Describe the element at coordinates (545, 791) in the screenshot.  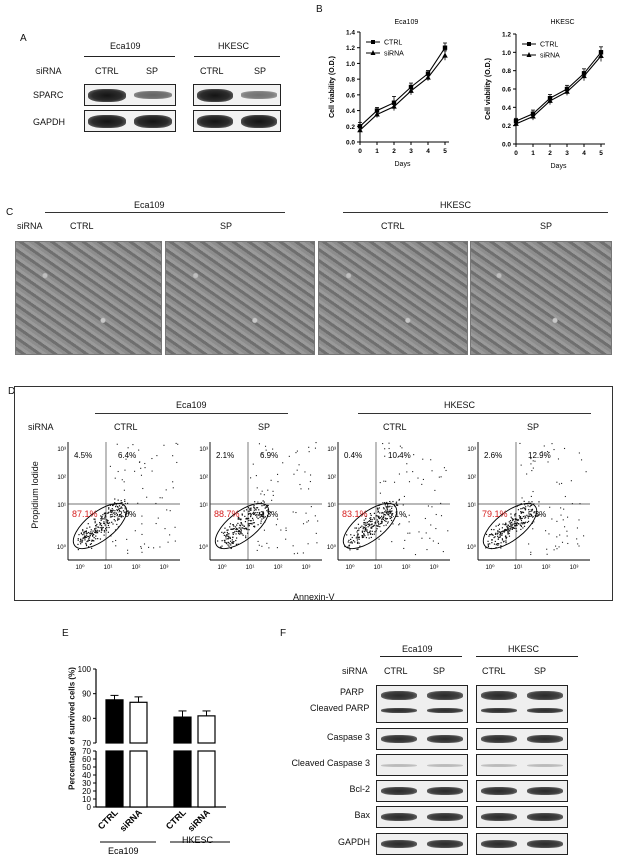
I see `protein-band` at that location.